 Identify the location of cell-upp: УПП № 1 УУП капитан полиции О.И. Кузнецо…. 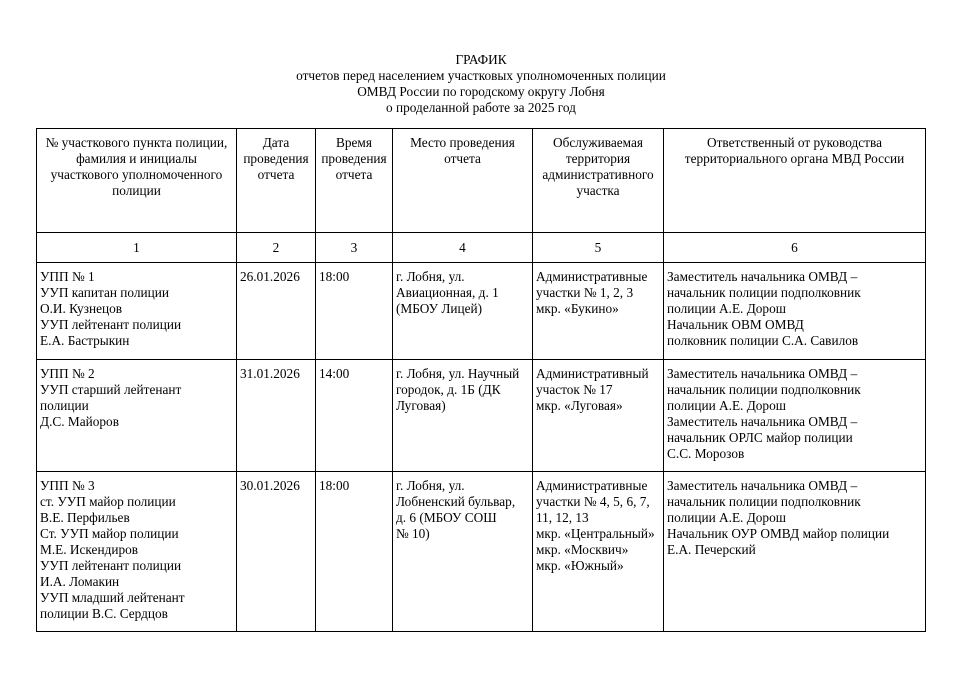
(136, 311).